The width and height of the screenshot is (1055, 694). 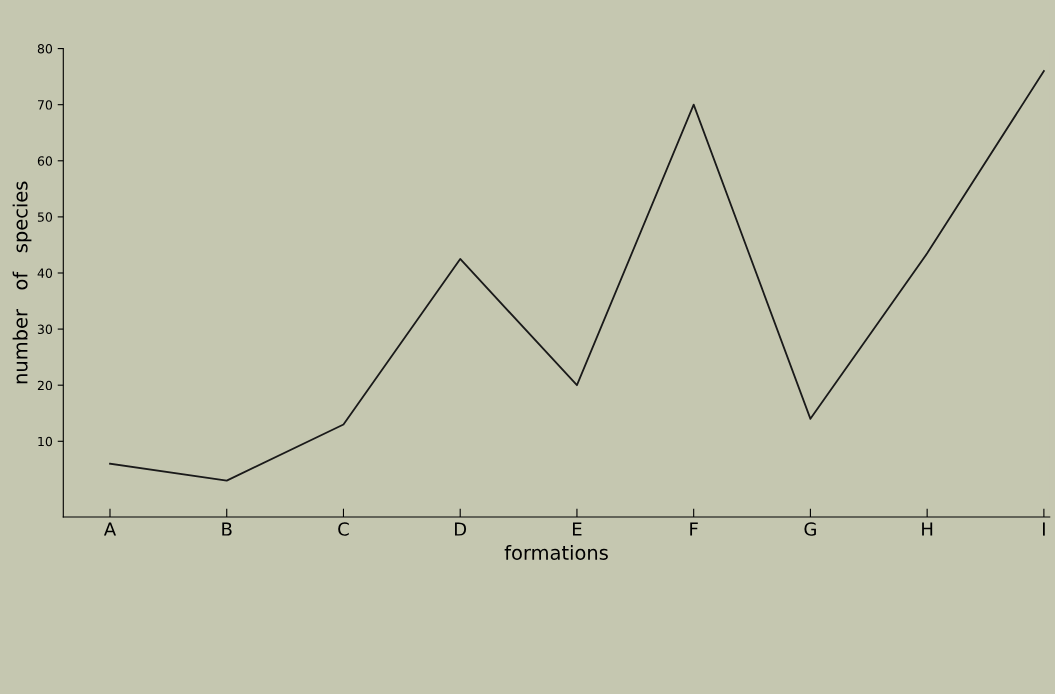 What do you see at coordinates (694, 529) in the screenshot?
I see `x-tick-label: F` at bounding box center [694, 529].